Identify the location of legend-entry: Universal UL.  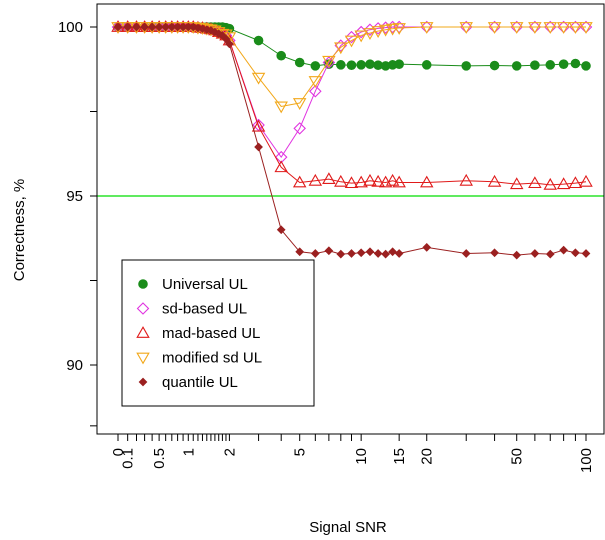
(193, 284).